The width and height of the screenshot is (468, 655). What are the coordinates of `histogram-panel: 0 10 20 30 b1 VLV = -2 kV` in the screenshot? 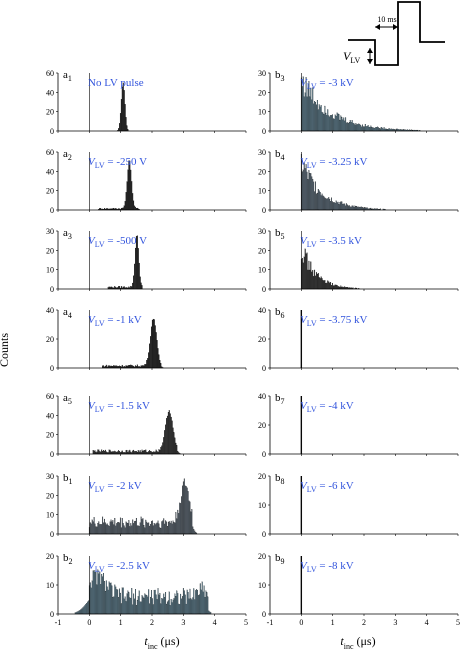 It's located at (146, 505).